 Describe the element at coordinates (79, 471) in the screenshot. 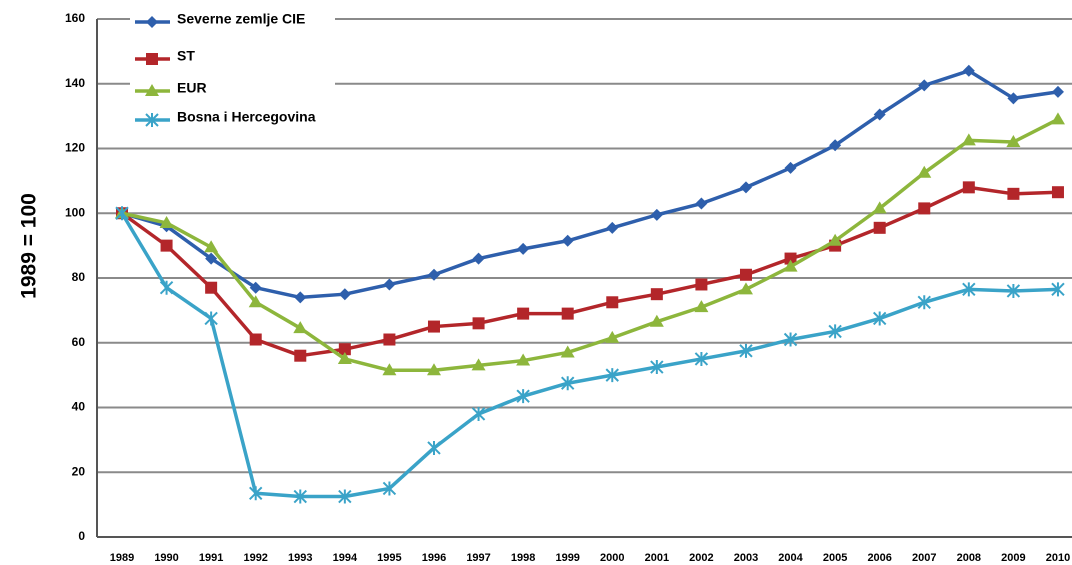

I see `y-tick-label: 20` at that location.